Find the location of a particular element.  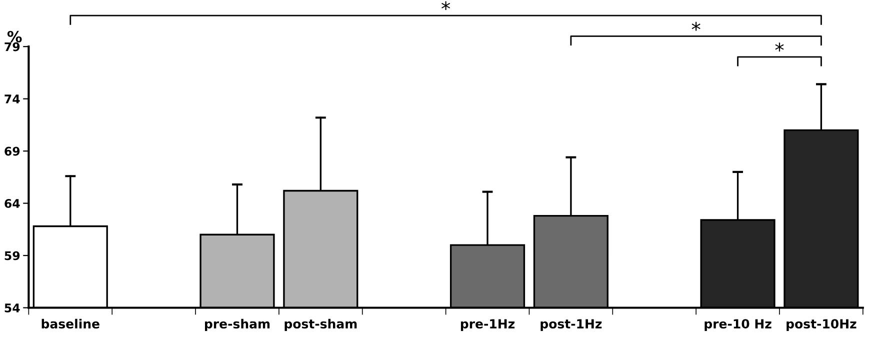

y-axis-title: % is located at coordinates (14, 36).